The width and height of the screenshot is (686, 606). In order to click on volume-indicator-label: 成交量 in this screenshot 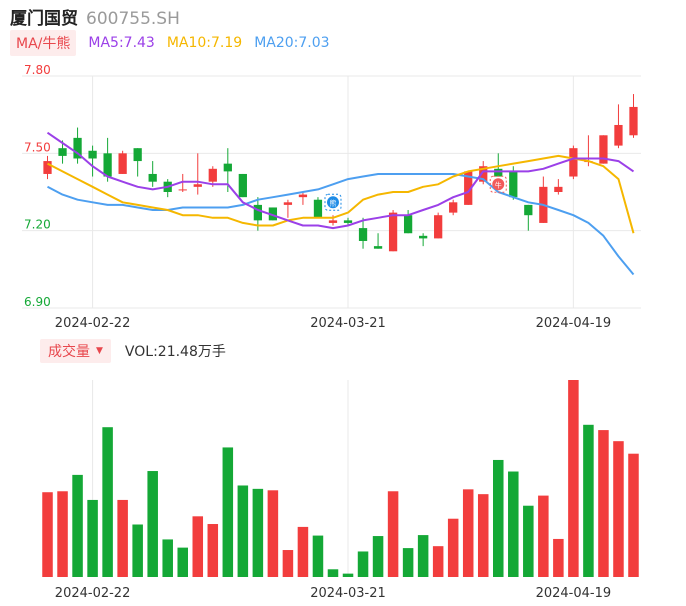, I will do `click(69, 352)`.